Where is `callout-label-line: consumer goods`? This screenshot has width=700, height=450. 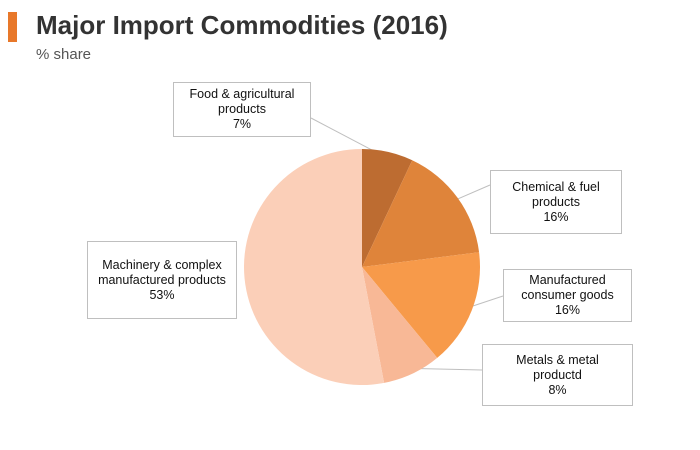
callout-label-line: consumer goods is located at coordinates (567, 295).